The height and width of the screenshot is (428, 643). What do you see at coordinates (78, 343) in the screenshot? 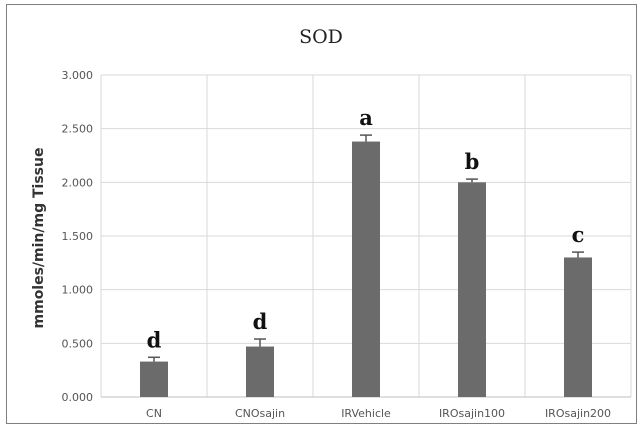
I see `y-tick-label: 0.500` at bounding box center [78, 343].